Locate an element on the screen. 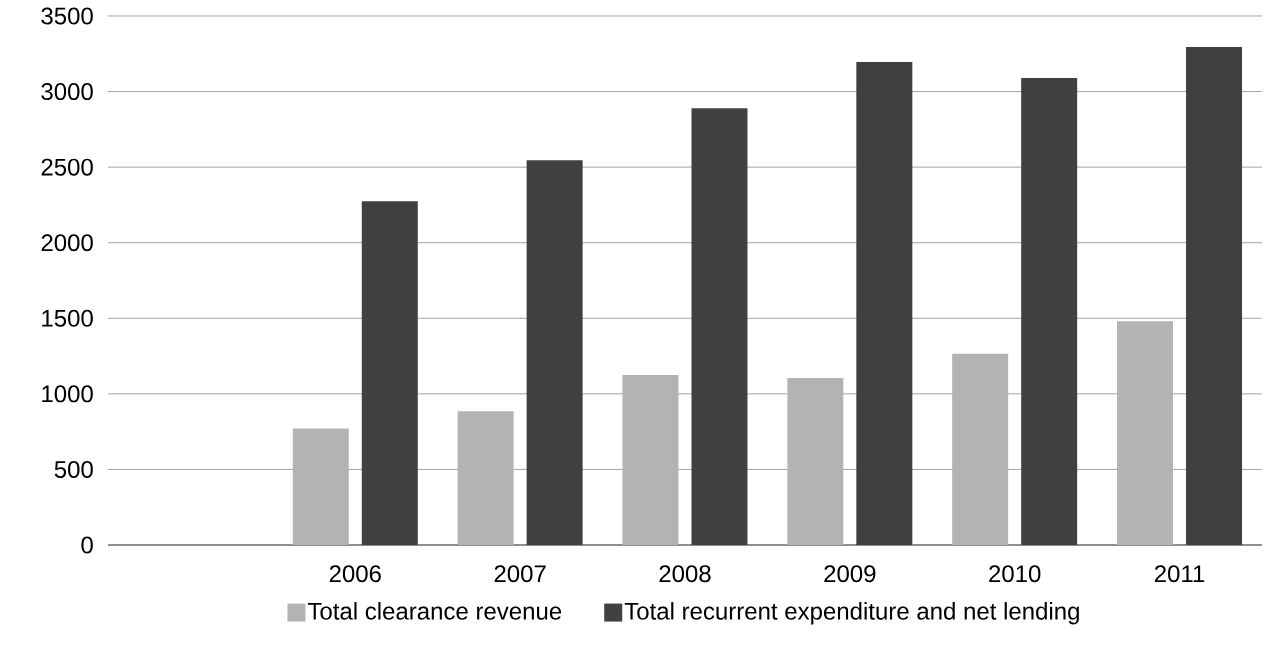 This screenshot has width=1269, height=664. x-tick-label: 2011 is located at coordinates (1179, 574).